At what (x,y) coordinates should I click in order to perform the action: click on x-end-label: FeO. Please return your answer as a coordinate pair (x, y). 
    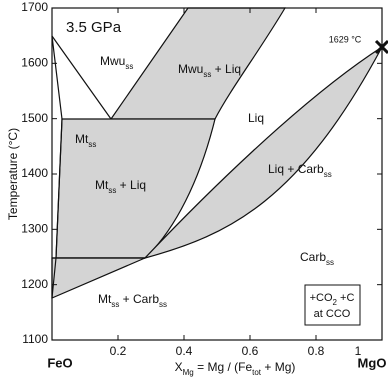
    Looking at the image, I should click on (59, 362).